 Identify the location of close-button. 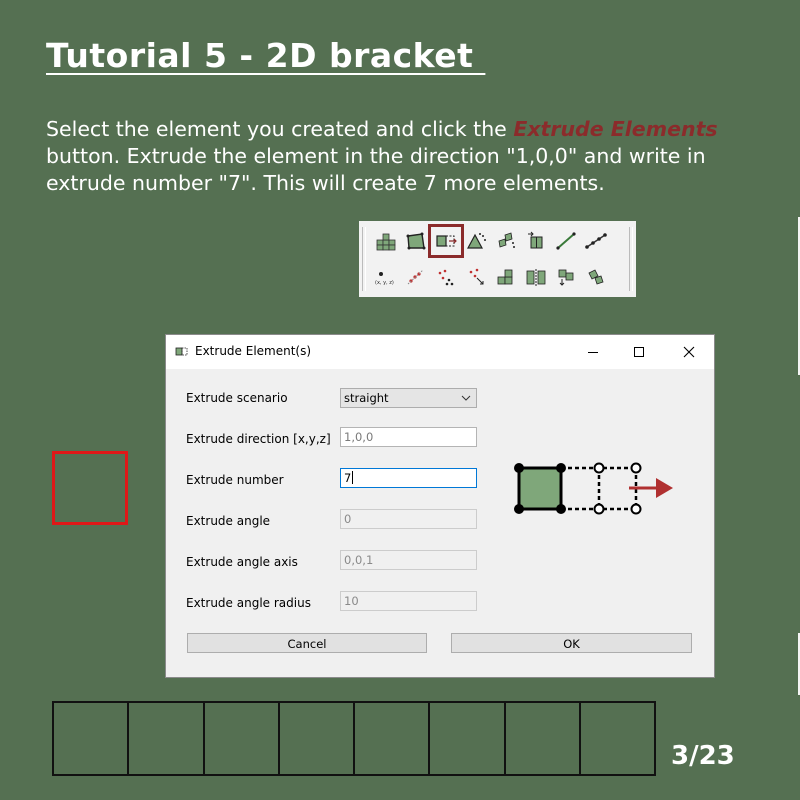
(689, 352).